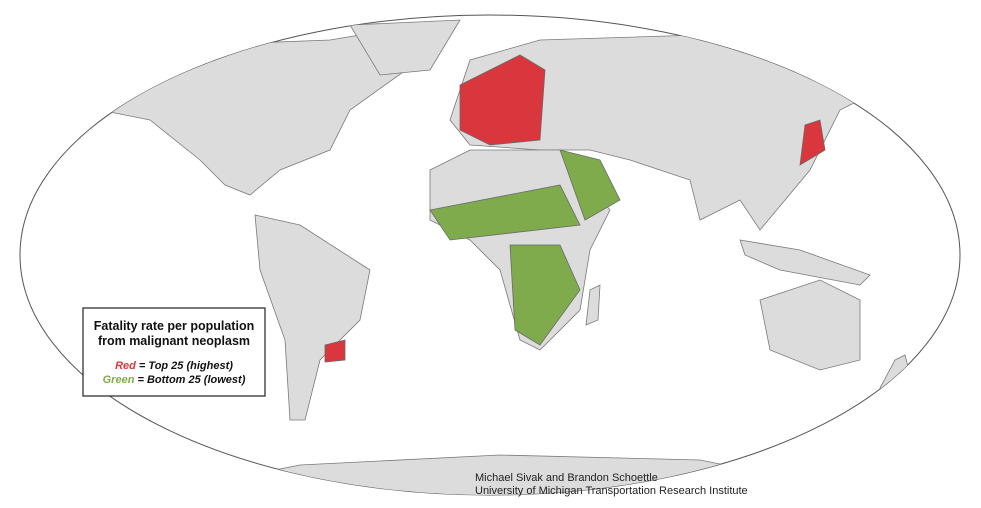 The height and width of the screenshot is (508, 981). Describe the element at coordinates (335, 351) in the screenshot. I see `uruguay-top25` at that location.